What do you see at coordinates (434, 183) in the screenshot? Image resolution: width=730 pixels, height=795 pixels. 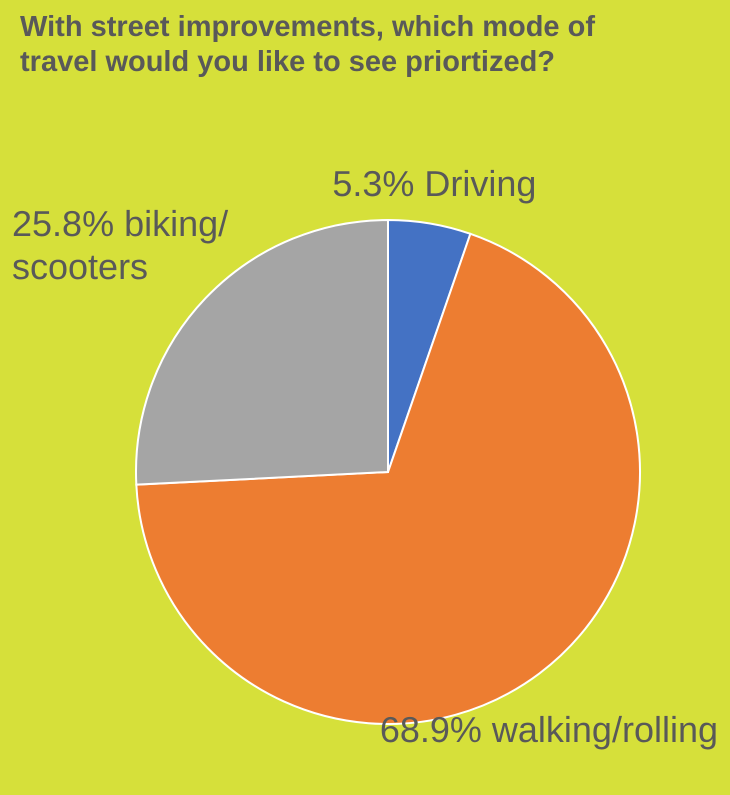 I see `slice-label: 5.3% Driving` at bounding box center [434, 183].